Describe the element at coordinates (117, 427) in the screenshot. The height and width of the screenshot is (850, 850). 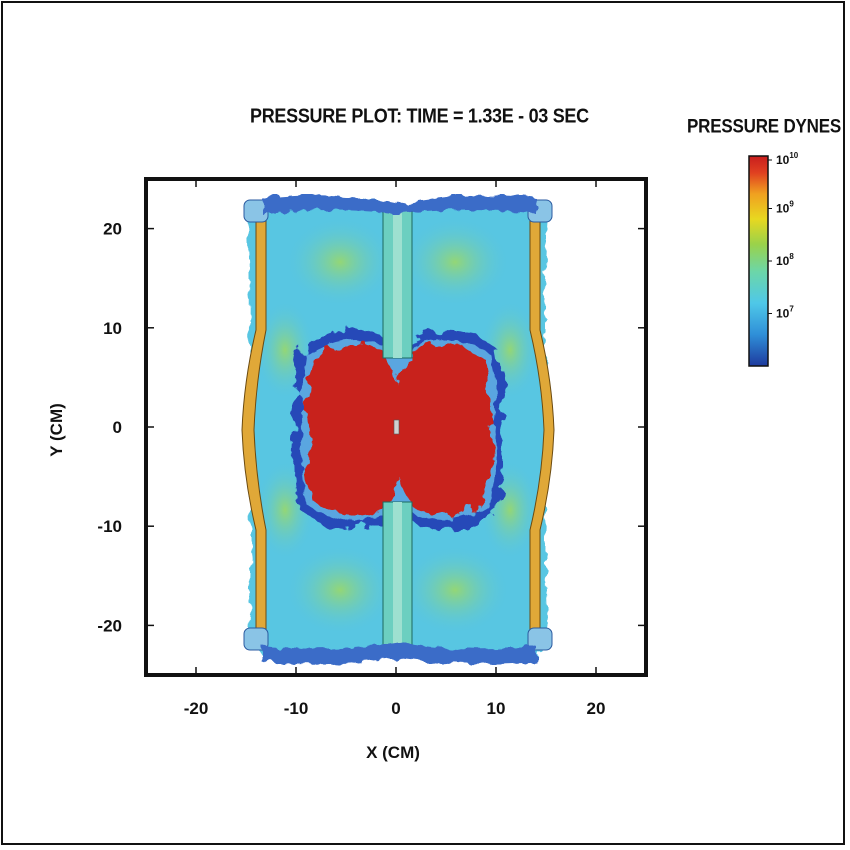
I see `y-tick-label: 0` at that location.